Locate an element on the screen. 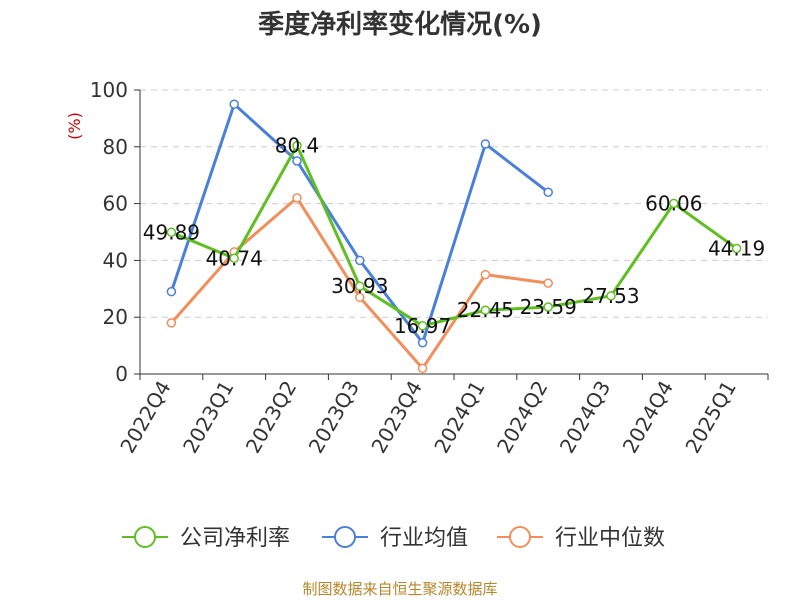 Image resolution: width=800 pixels, height=600 pixels. data-label: 23.59 is located at coordinates (548, 307).